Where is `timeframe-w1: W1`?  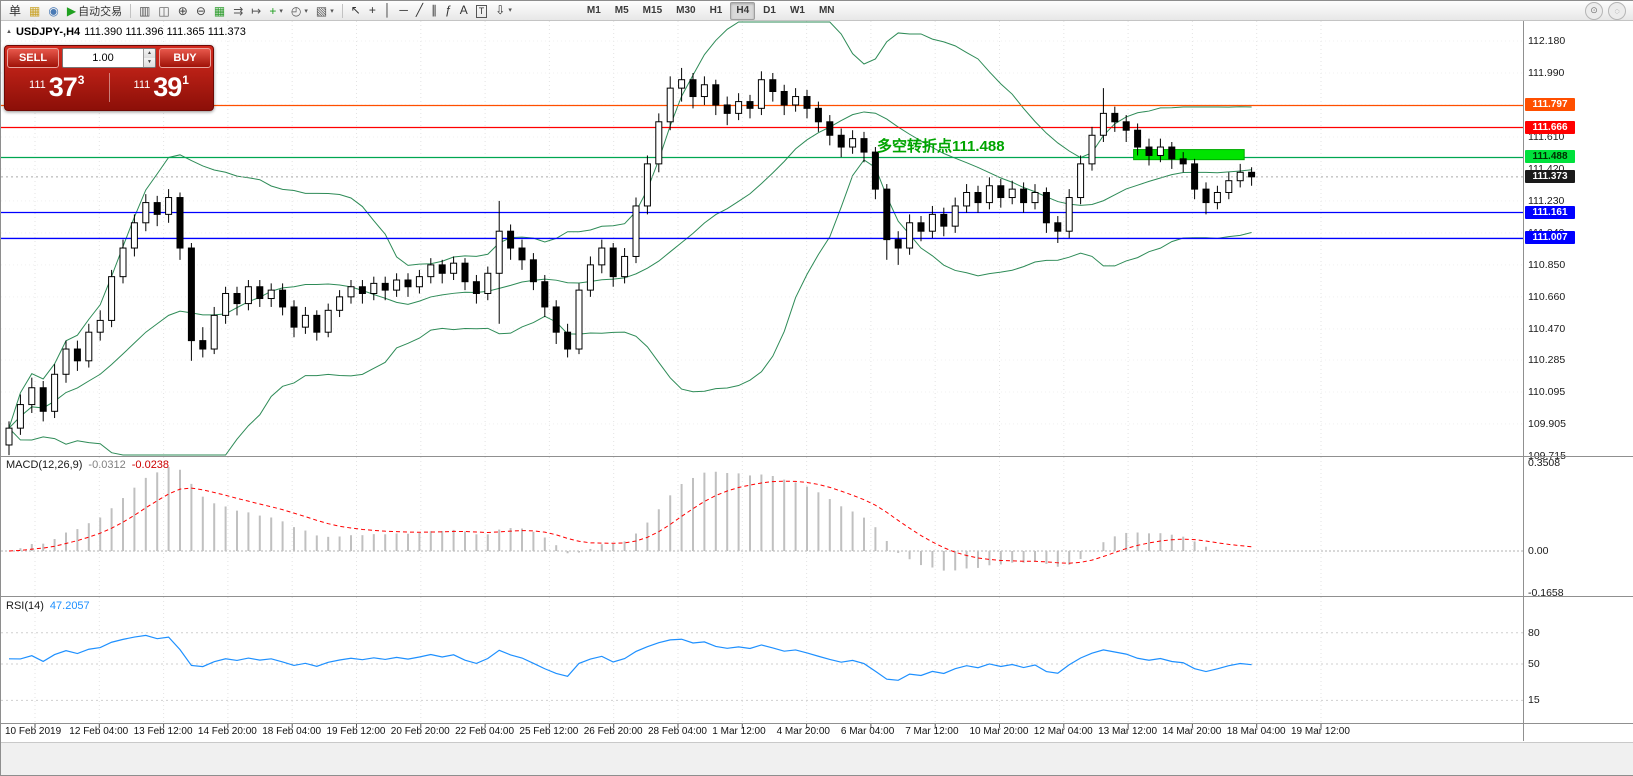
timeframe-w1: W1 is located at coordinates (797, 10).